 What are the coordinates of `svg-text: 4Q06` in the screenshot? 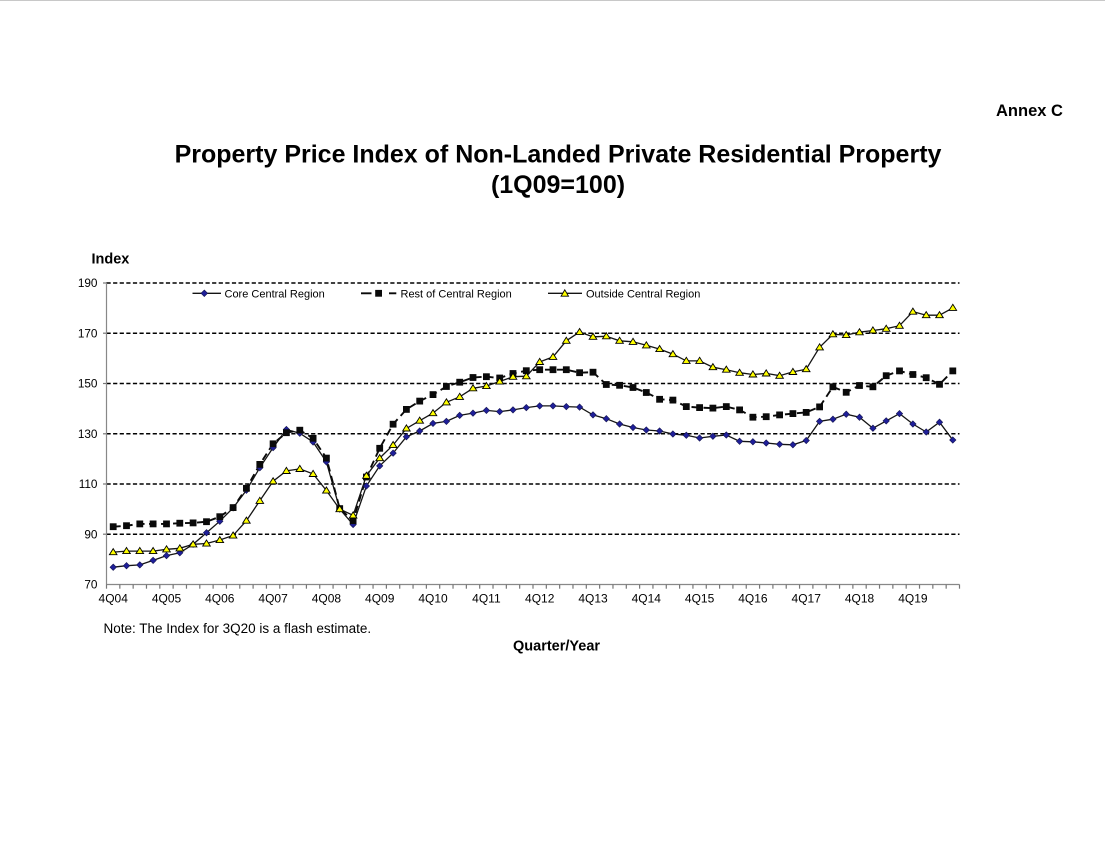 It's located at (220, 598).